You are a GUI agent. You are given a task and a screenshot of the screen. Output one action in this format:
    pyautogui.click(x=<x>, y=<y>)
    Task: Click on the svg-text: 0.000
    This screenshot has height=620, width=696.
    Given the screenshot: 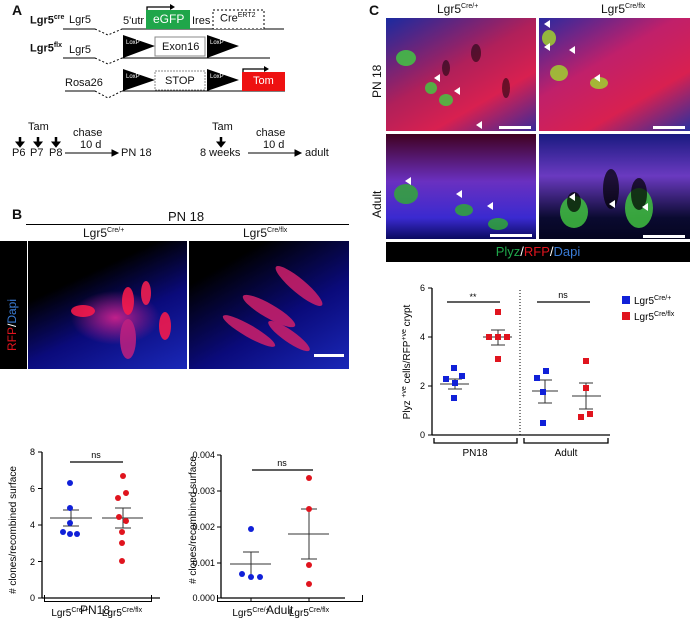 What is the action you would take?
    pyautogui.click(x=203, y=598)
    